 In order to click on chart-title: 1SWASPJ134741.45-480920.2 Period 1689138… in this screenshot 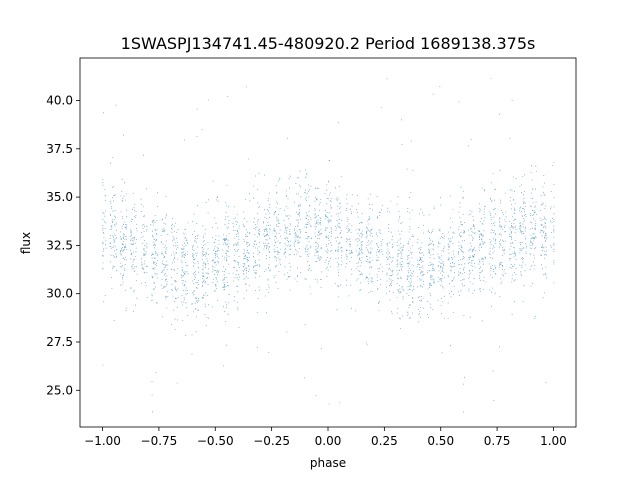, I will do `click(328, 43)`.